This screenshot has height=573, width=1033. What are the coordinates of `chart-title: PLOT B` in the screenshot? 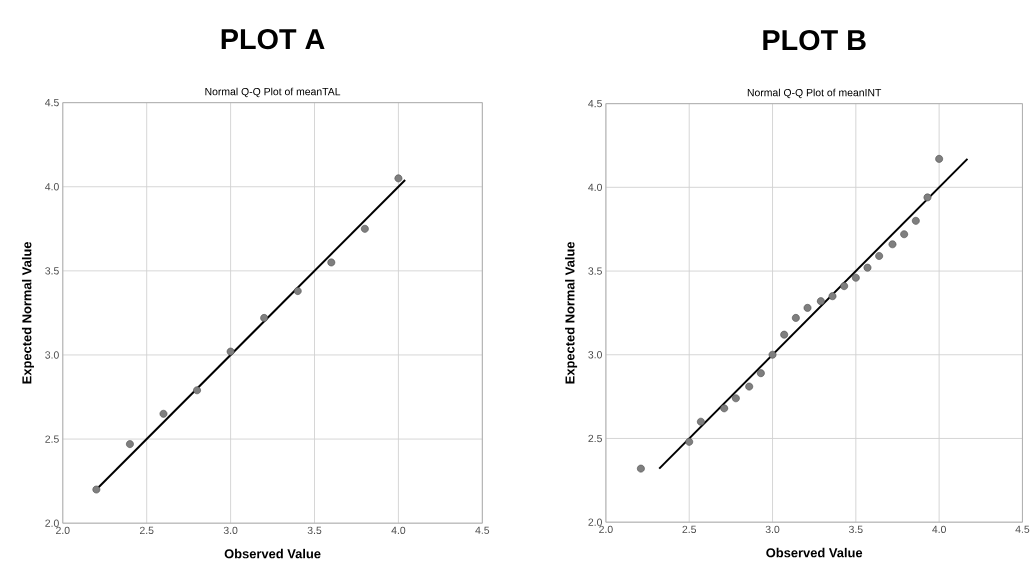 It's located at (814, 40).